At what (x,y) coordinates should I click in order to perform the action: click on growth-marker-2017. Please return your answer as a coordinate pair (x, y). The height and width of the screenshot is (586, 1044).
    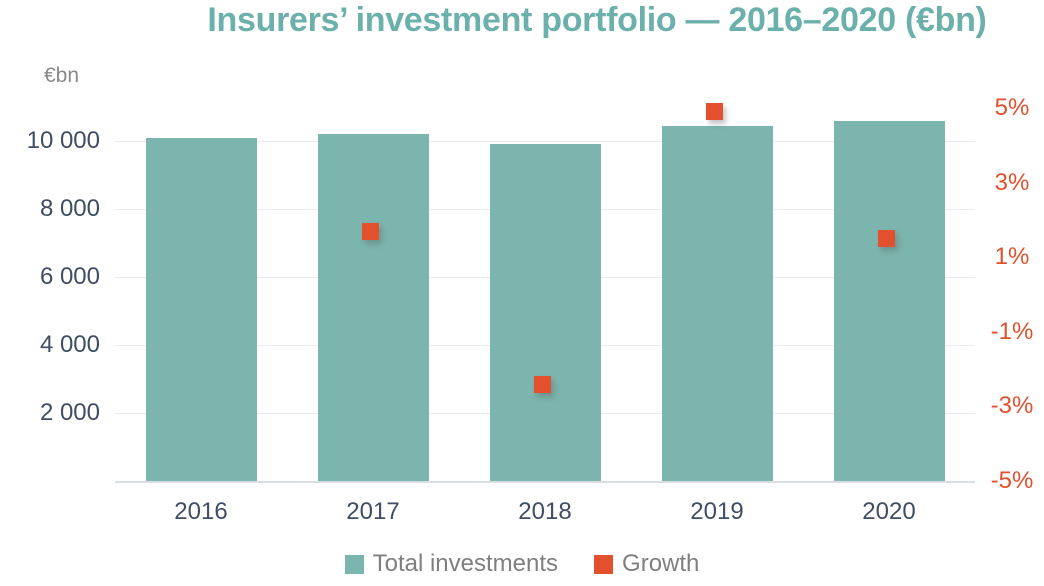
    Looking at the image, I should click on (370, 231).